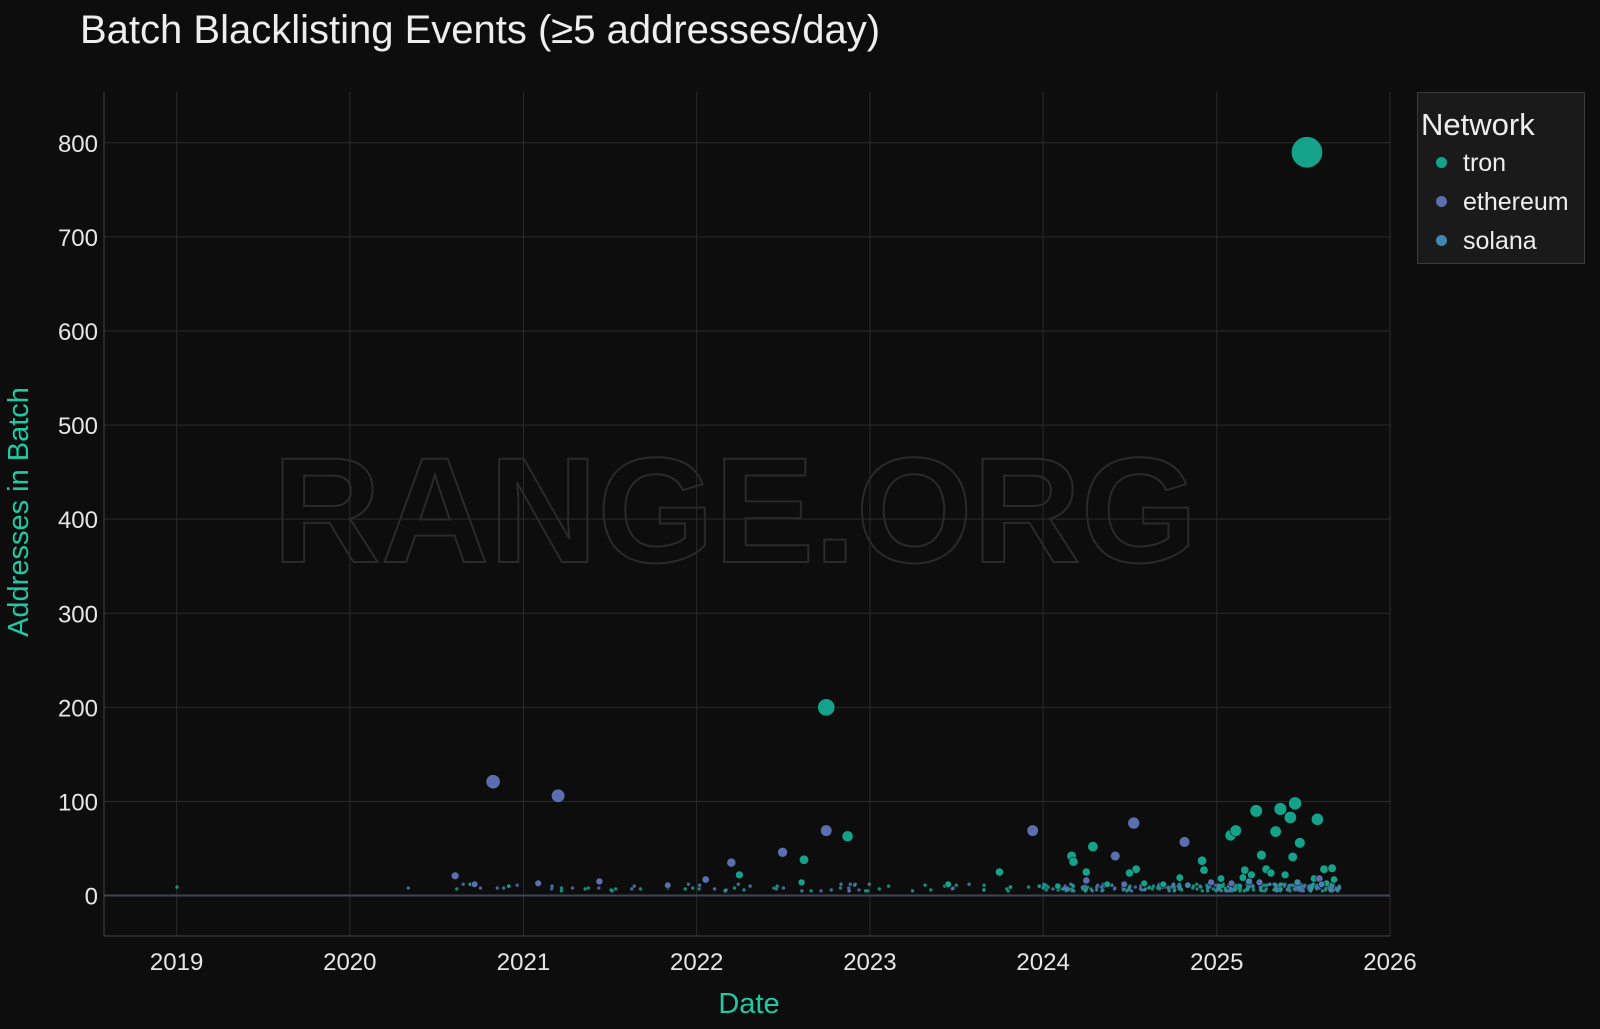 The width and height of the screenshot is (1600, 1029). I want to click on x-tick-label: 2021, so click(523, 962).